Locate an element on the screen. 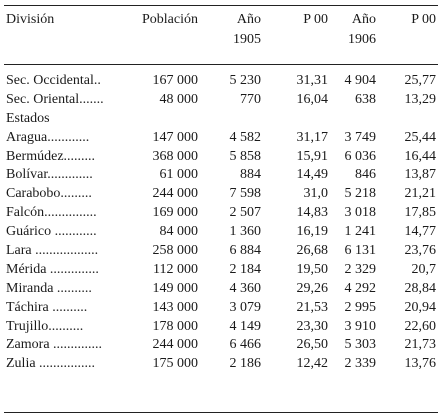 This screenshot has width=442, height=419. cell-p00-1905: 31,31 is located at coordinates (312, 80).